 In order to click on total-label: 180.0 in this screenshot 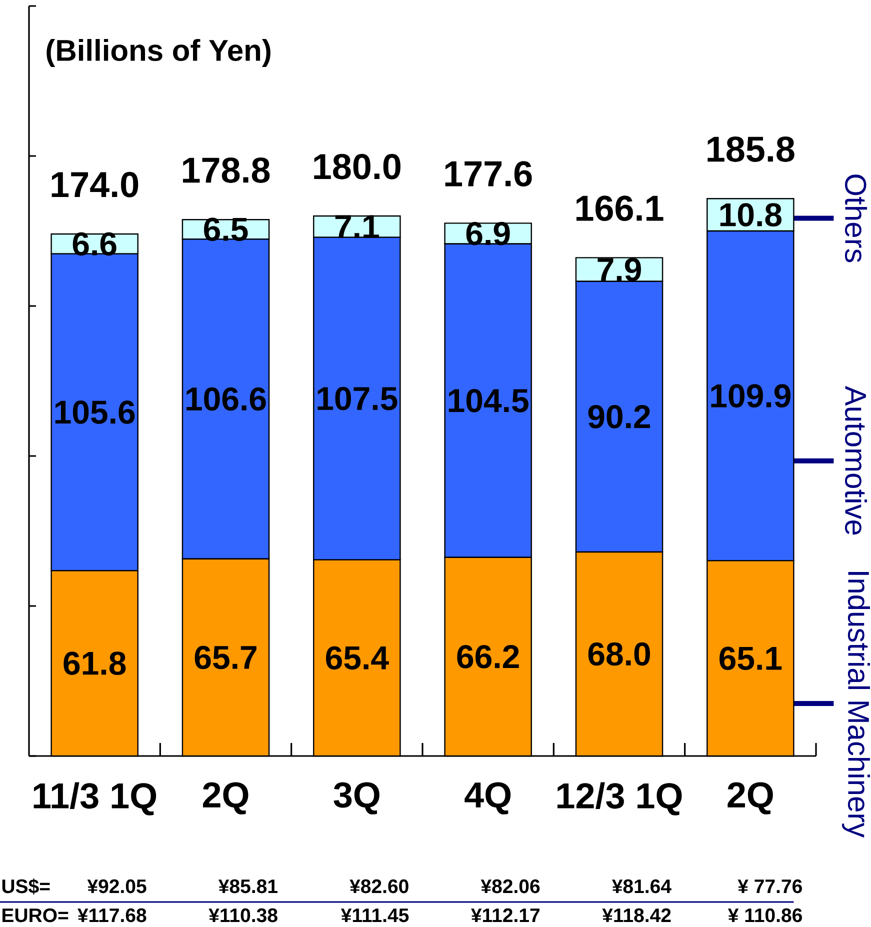, I will do `click(357, 167)`.